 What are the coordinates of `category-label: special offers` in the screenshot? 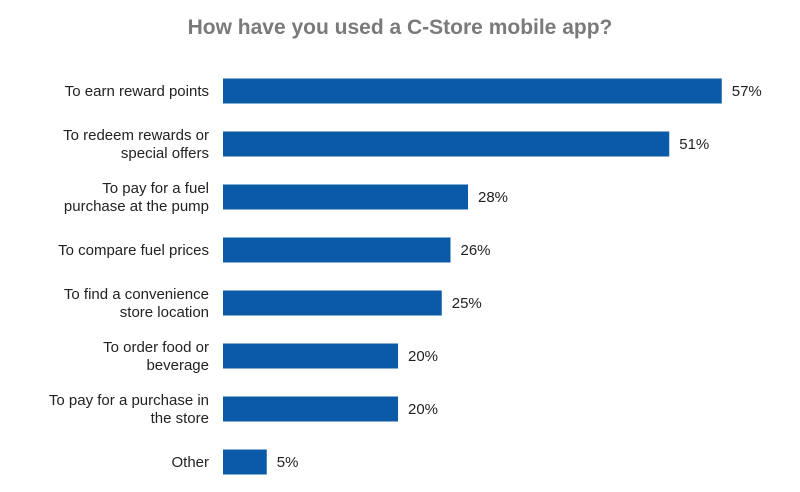 It's located at (165, 153).